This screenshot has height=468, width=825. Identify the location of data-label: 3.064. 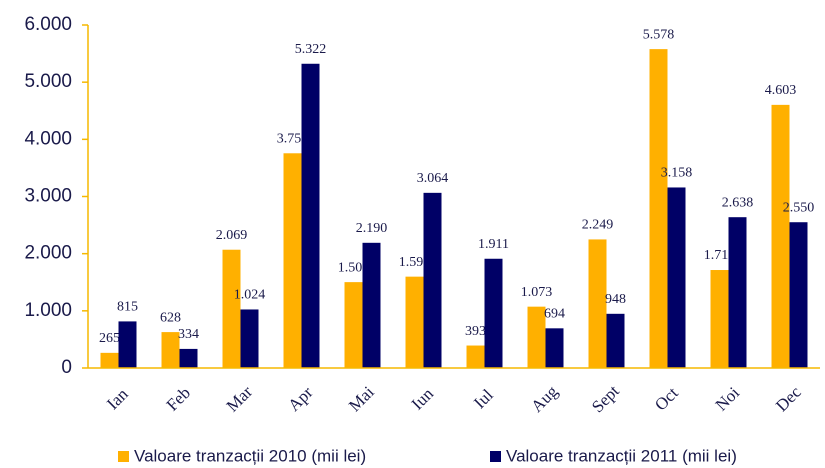
(433, 178).